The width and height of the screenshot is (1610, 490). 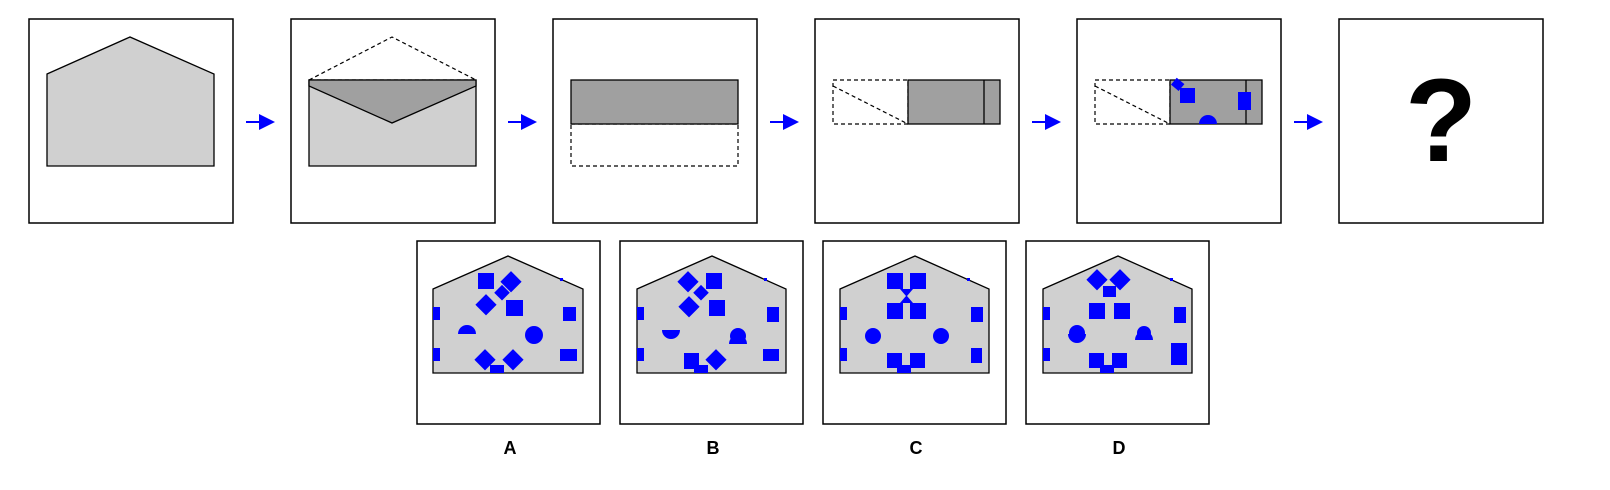 I want to click on option-b: B, so click(x=711, y=349).